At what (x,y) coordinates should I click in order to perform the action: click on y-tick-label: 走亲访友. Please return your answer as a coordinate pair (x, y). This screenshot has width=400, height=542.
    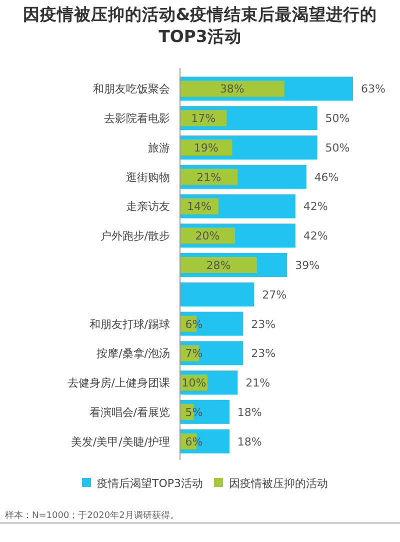
    Looking at the image, I should click on (148, 207).